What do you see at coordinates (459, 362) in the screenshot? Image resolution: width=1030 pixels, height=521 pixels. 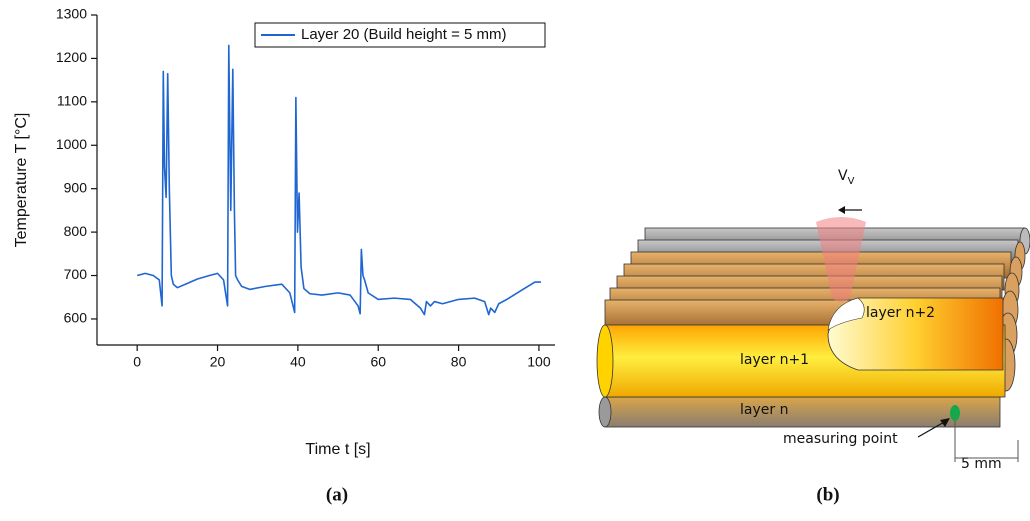 I see `x-tick-label: 80` at bounding box center [459, 362].